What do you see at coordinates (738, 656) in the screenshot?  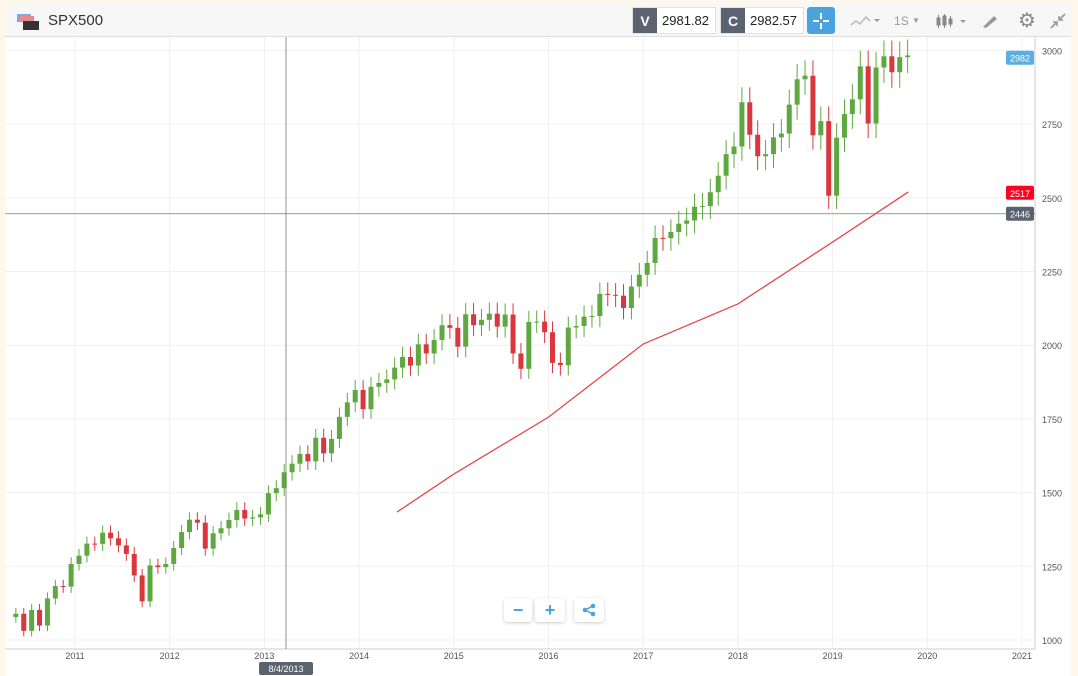 I see `x-tick-label: 2018` at bounding box center [738, 656].